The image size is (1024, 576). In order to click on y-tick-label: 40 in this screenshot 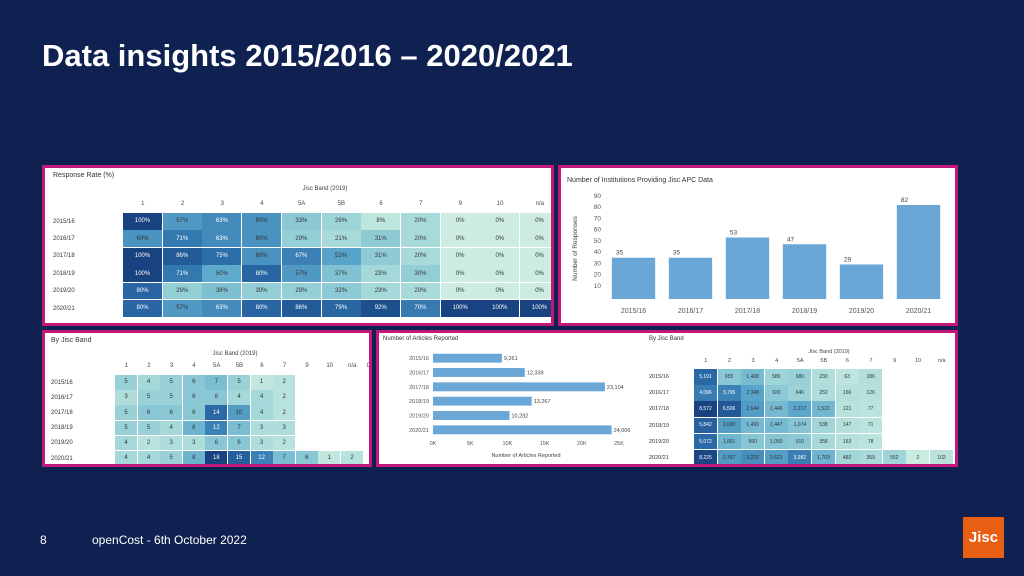, I will do `click(598, 252)`.